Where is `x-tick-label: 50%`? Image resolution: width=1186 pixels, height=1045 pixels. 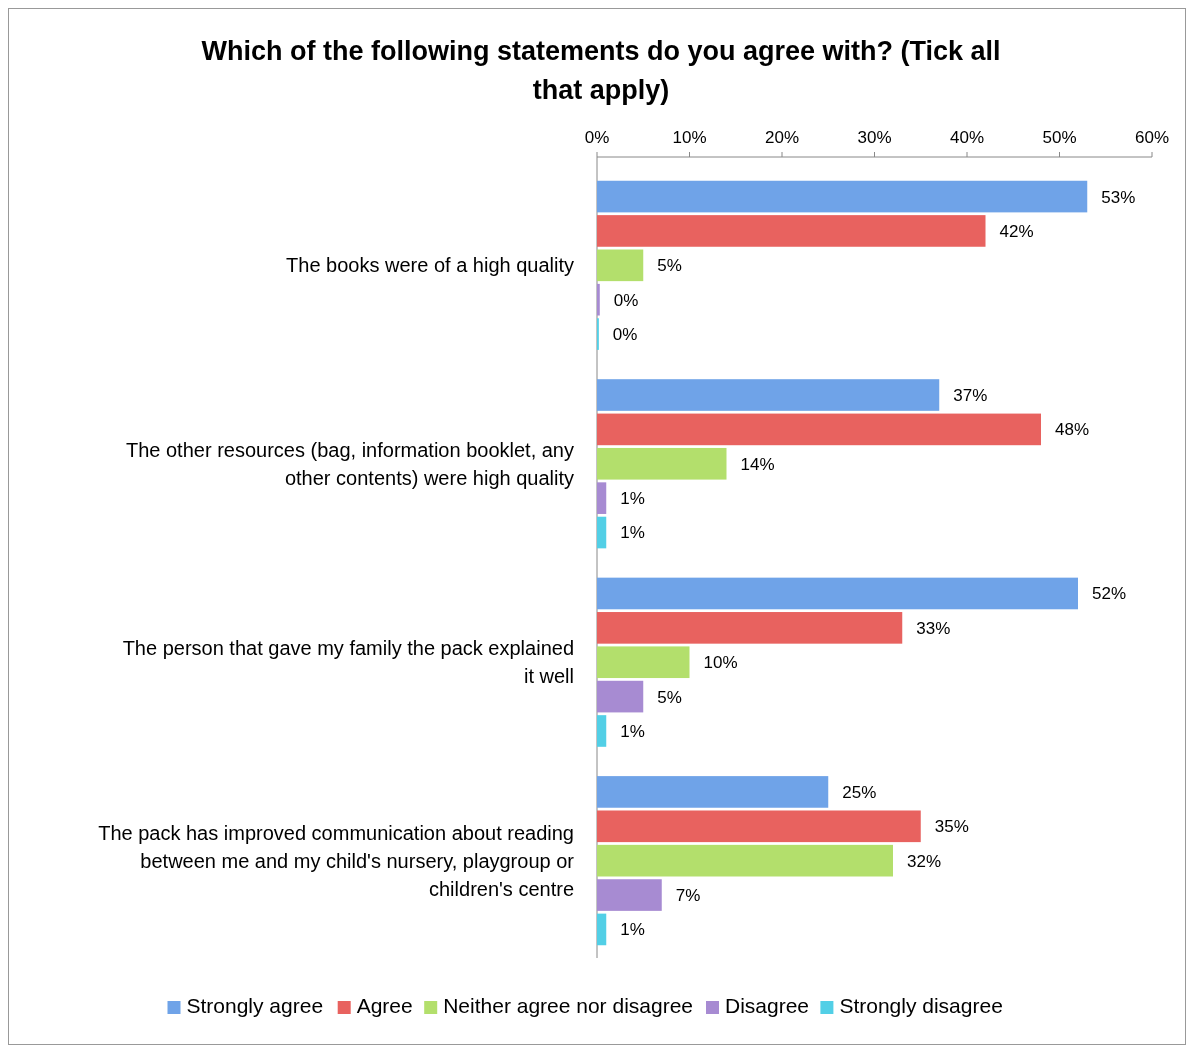 x-tick-label: 50% is located at coordinates (1059, 137).